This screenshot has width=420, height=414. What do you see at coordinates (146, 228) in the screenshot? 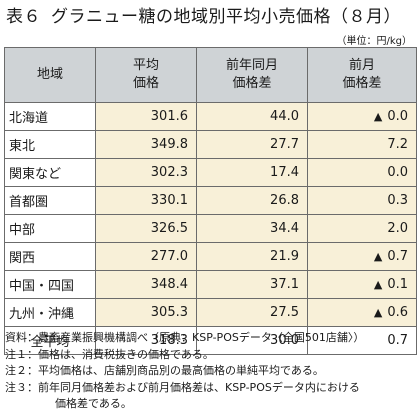
I see `price-cell: 326.5` at bounding box center [146, 228].